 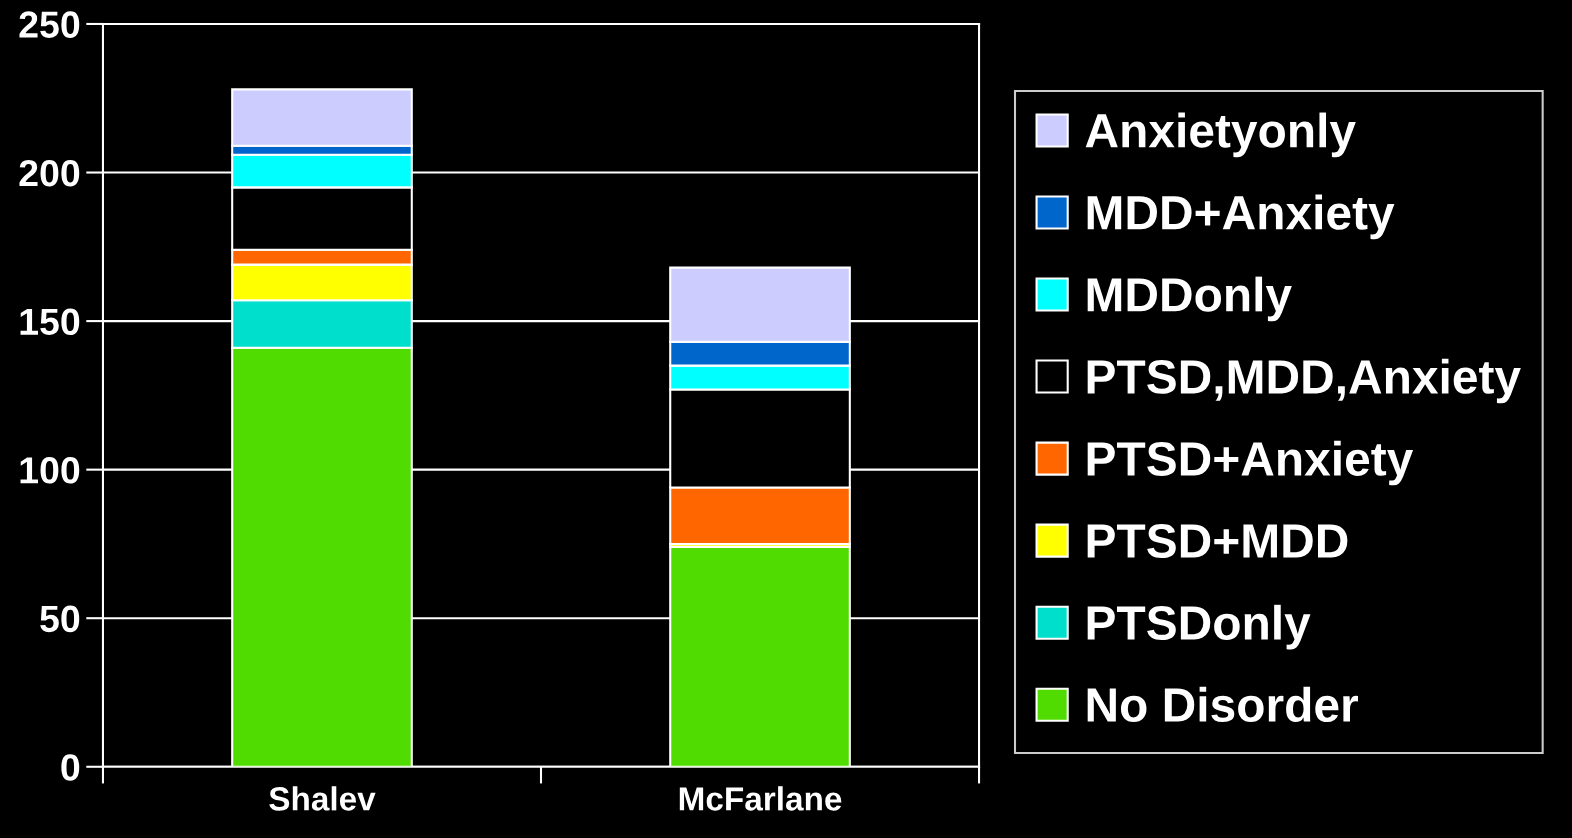 What do you see at coordinates (50, 322) in the screenshot?
I see `y-tick-label: 150` at bounding box center [50, 322].